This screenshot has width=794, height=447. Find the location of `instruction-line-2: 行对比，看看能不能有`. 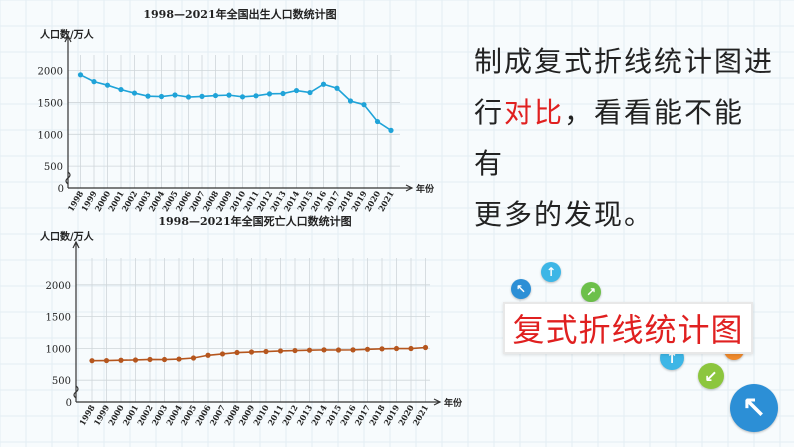

instruction-line-2: 行对比，看看能不能有 is located at coordinates (624, 138).